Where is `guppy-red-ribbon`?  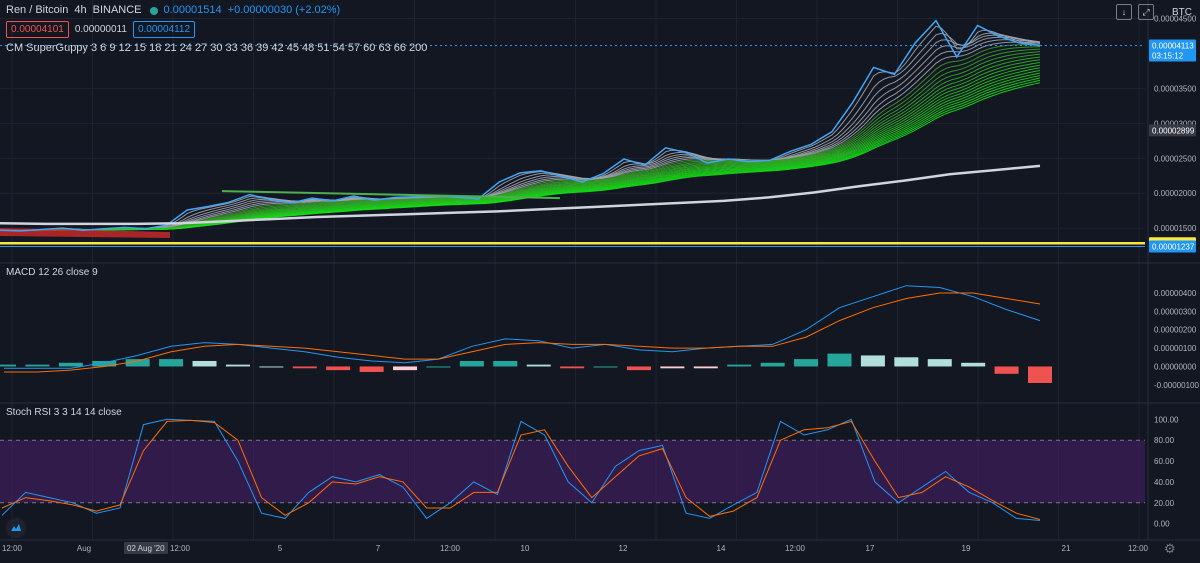
guppy-red-ribbon is located at coordinates (85, 233).